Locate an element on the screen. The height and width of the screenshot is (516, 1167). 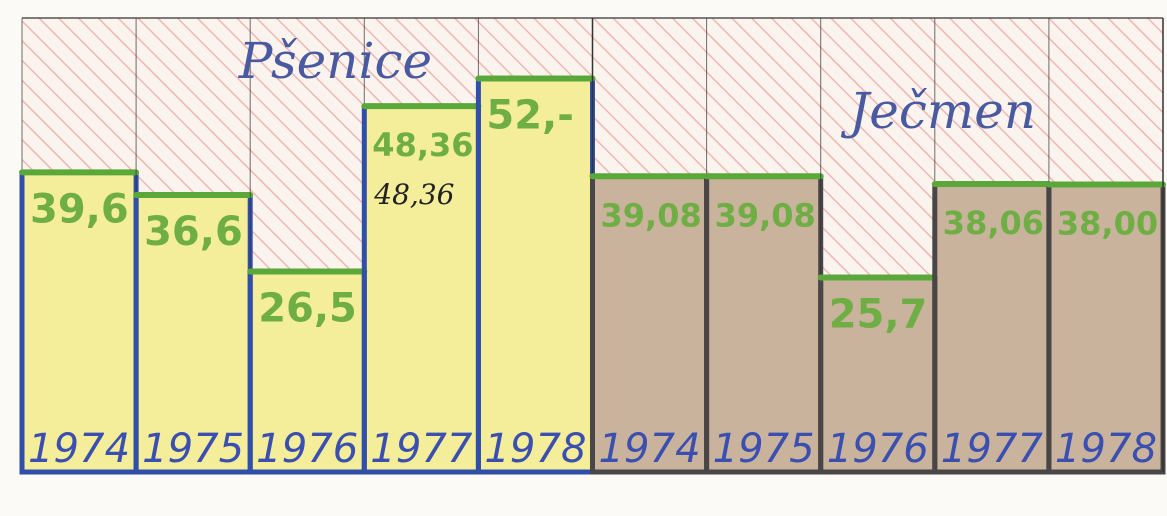
value-label-0-0: 39,6 is located at coordinates (79, 209).